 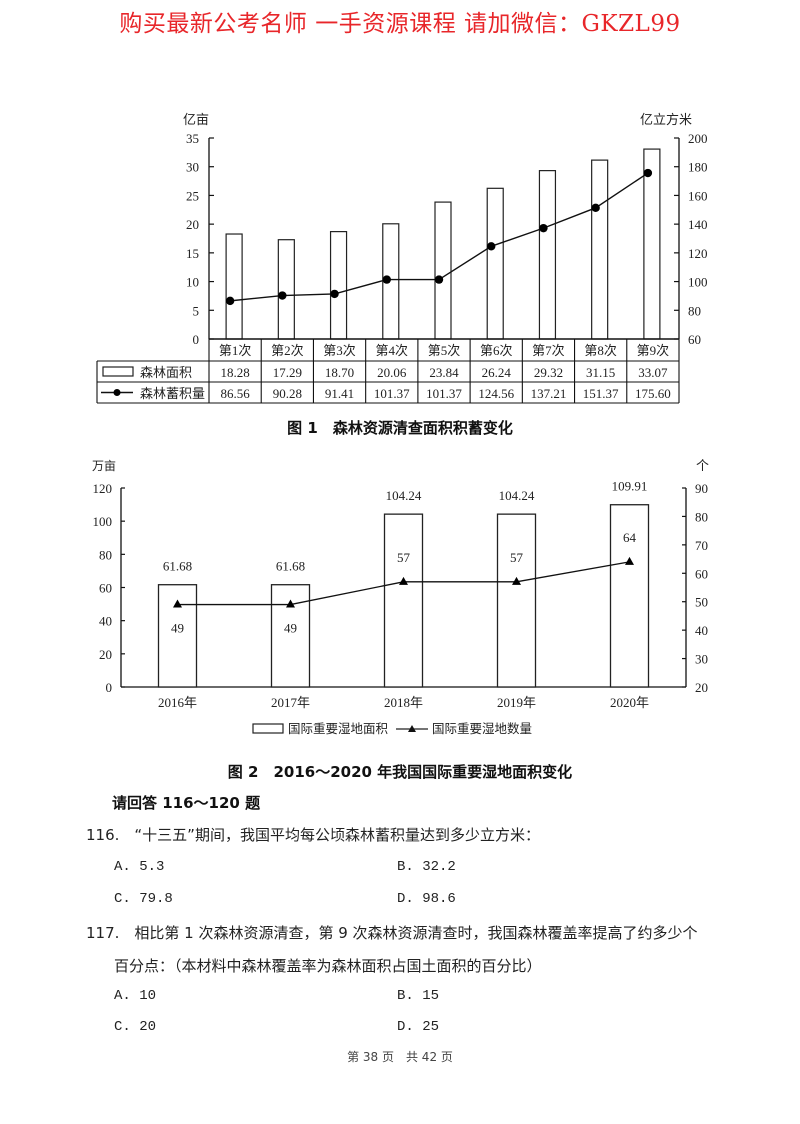 I want to click on q116-option-c: C. 79.8, so click(x=143, y=899).